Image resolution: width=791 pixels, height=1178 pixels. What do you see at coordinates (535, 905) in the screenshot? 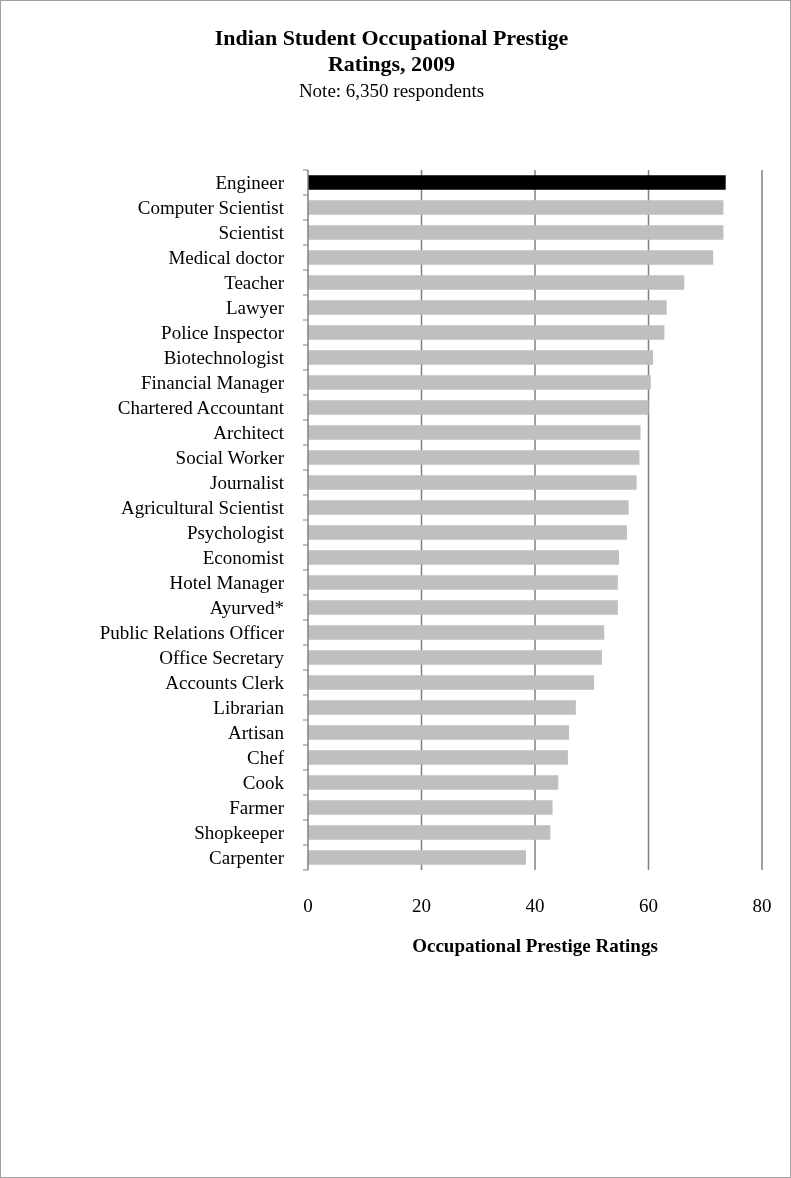
I see `x-tick-label: 40` at bounding box center [535, 905].